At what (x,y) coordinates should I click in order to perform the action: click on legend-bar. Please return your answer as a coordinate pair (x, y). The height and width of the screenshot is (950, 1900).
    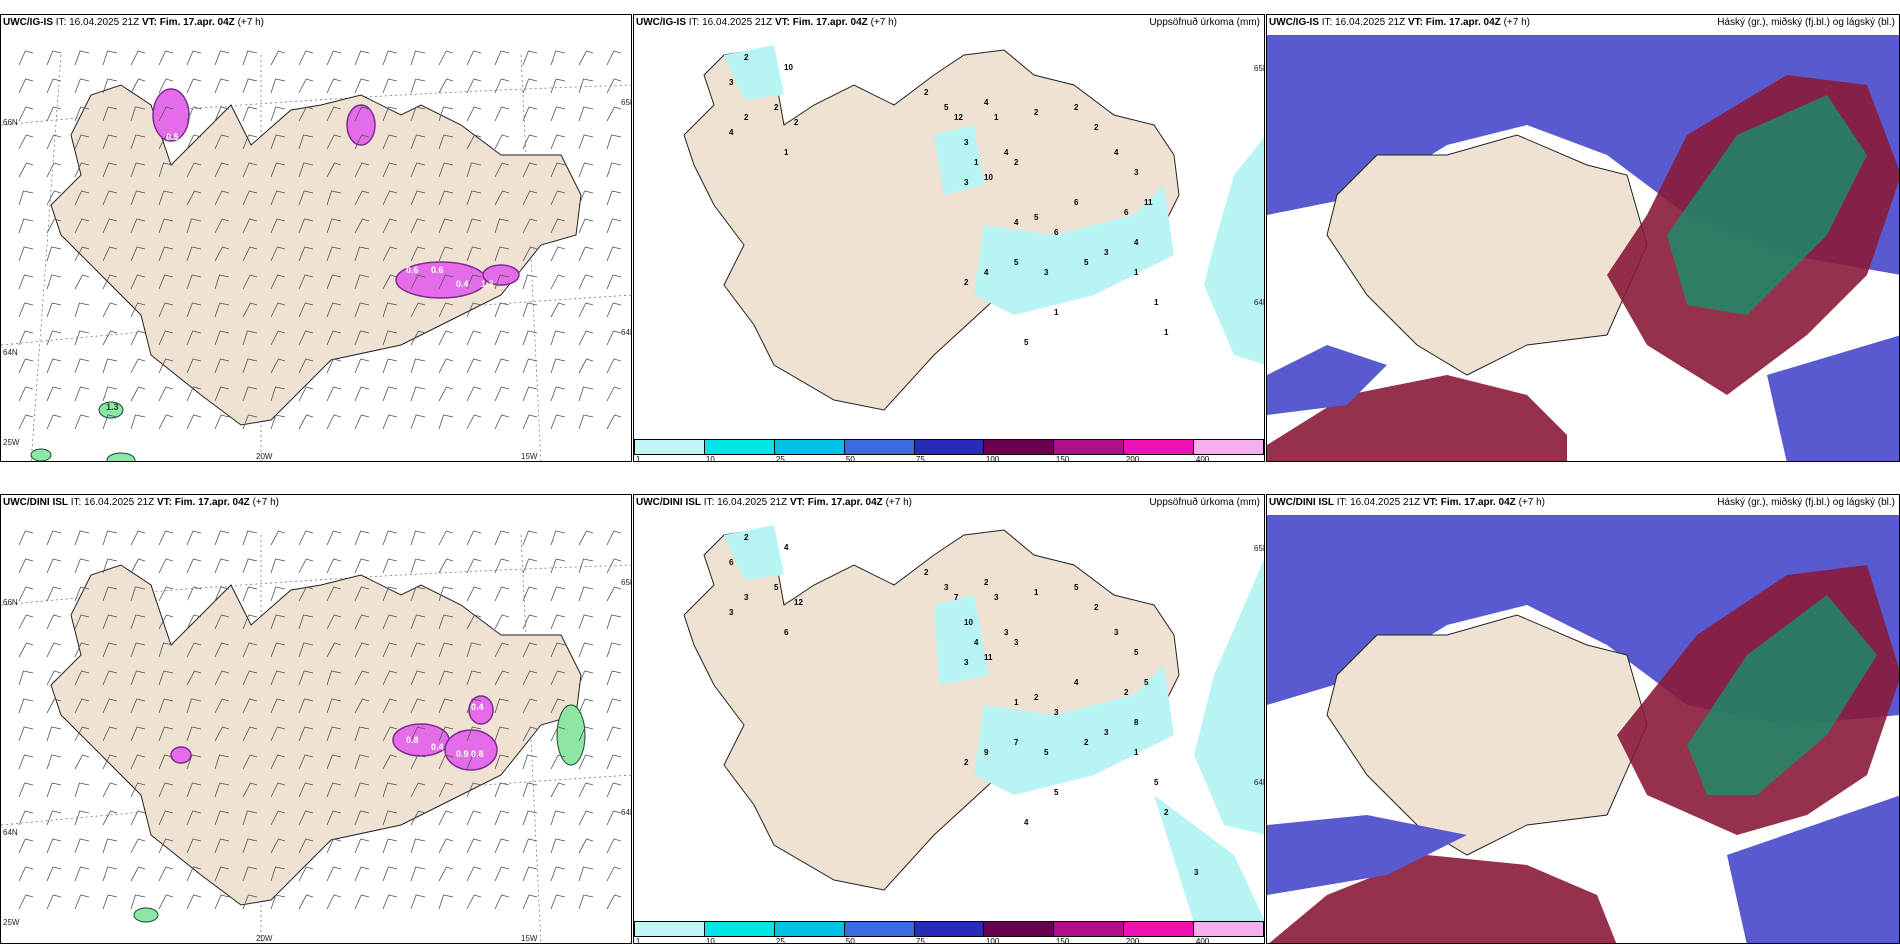
    Looking at the image, I should click on (949, 447).